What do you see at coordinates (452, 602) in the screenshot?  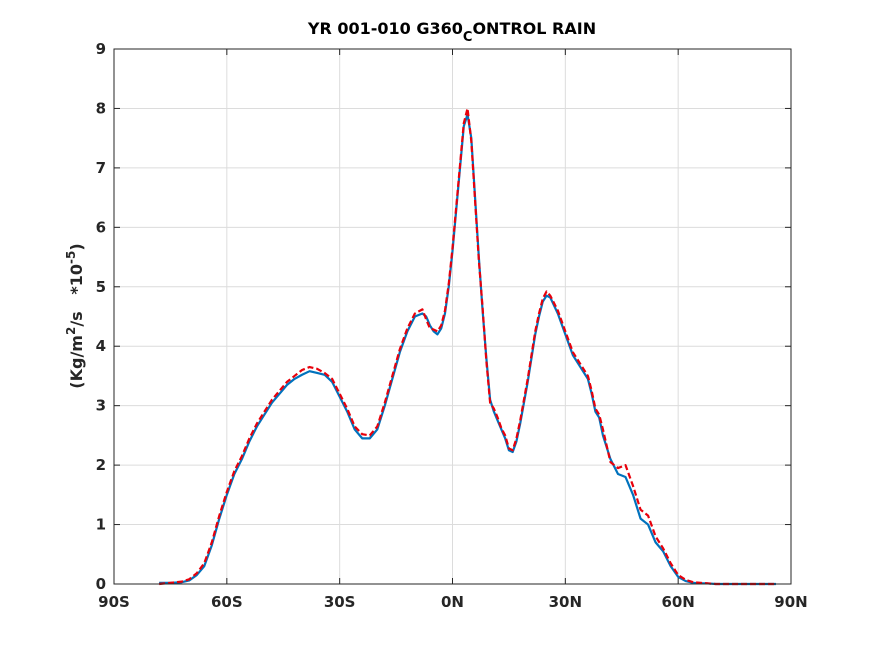 I see `x-tick-label: 0N` at bounding box center [452, 602].